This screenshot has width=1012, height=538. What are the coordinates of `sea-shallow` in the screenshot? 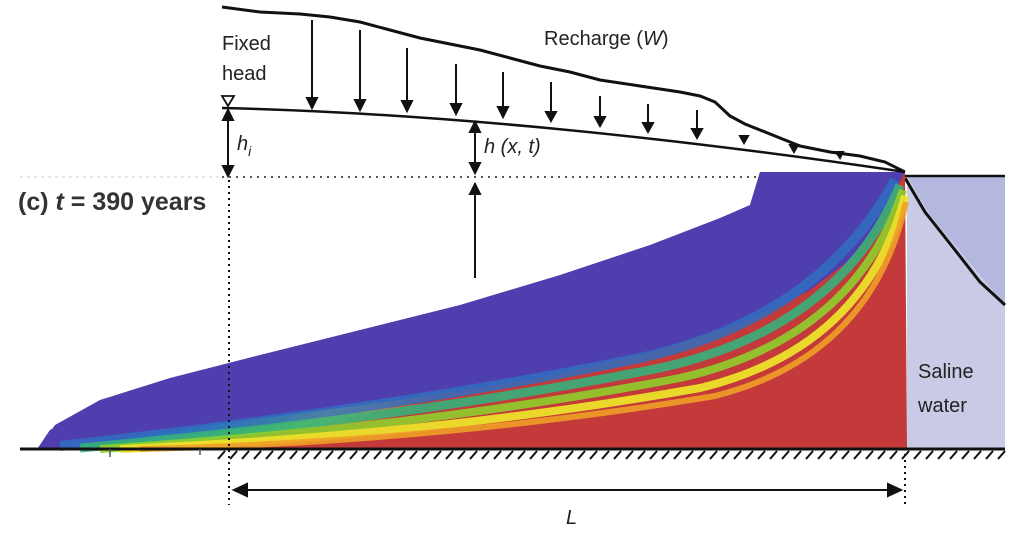 It's located at (956, 240).